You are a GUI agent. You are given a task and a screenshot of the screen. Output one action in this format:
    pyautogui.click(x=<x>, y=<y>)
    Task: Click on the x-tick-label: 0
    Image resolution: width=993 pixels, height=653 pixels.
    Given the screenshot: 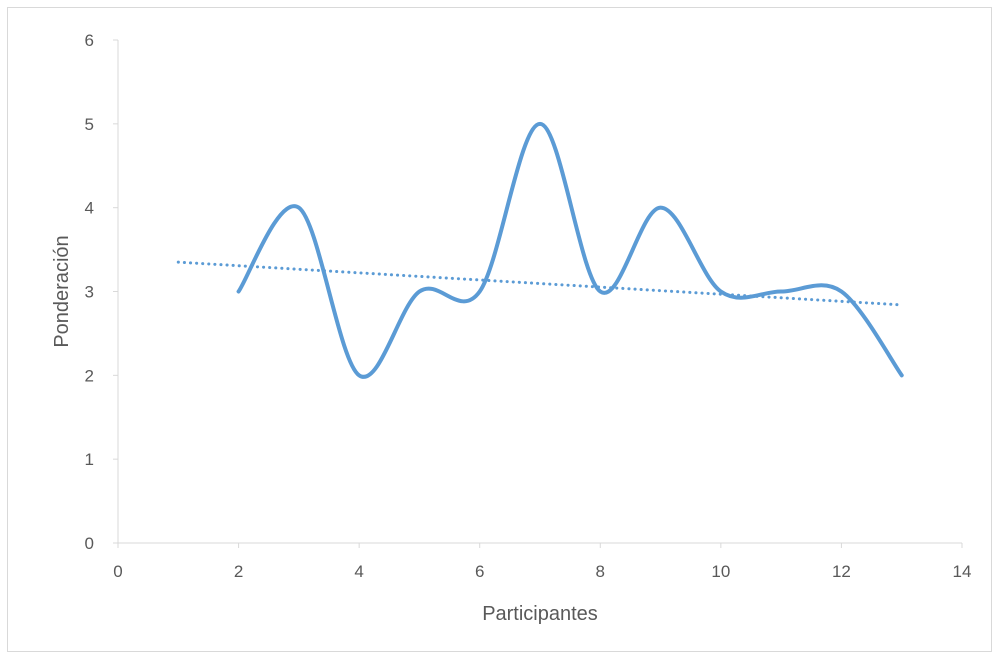 What is the action you would take?
    pyautogui.click(x=117, y=571)
    